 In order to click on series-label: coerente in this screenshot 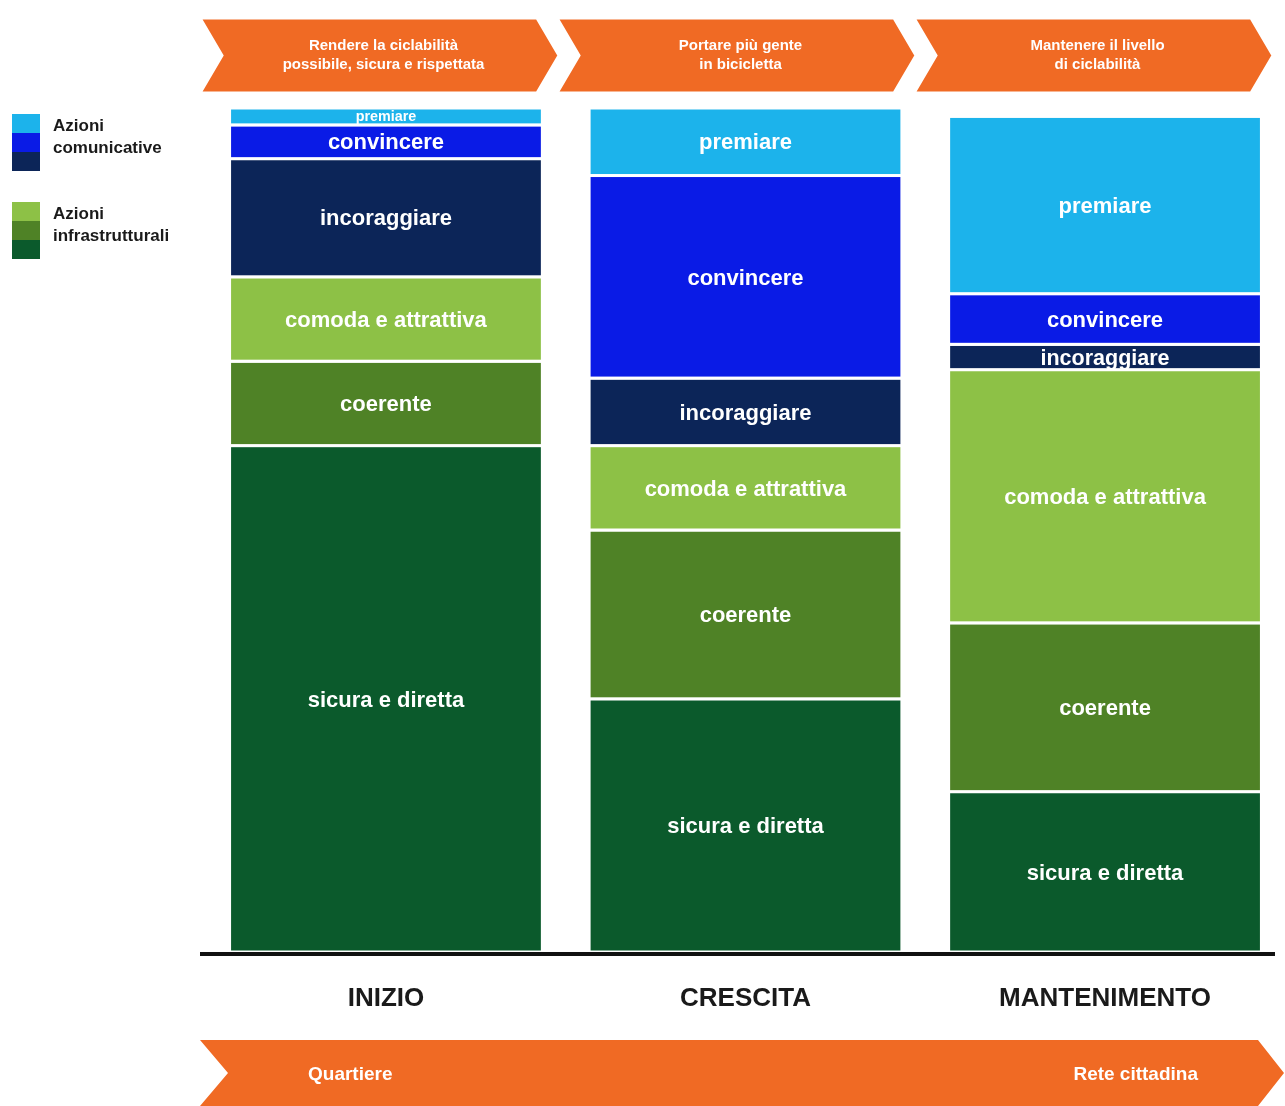, I will do `click(386, 404)`.